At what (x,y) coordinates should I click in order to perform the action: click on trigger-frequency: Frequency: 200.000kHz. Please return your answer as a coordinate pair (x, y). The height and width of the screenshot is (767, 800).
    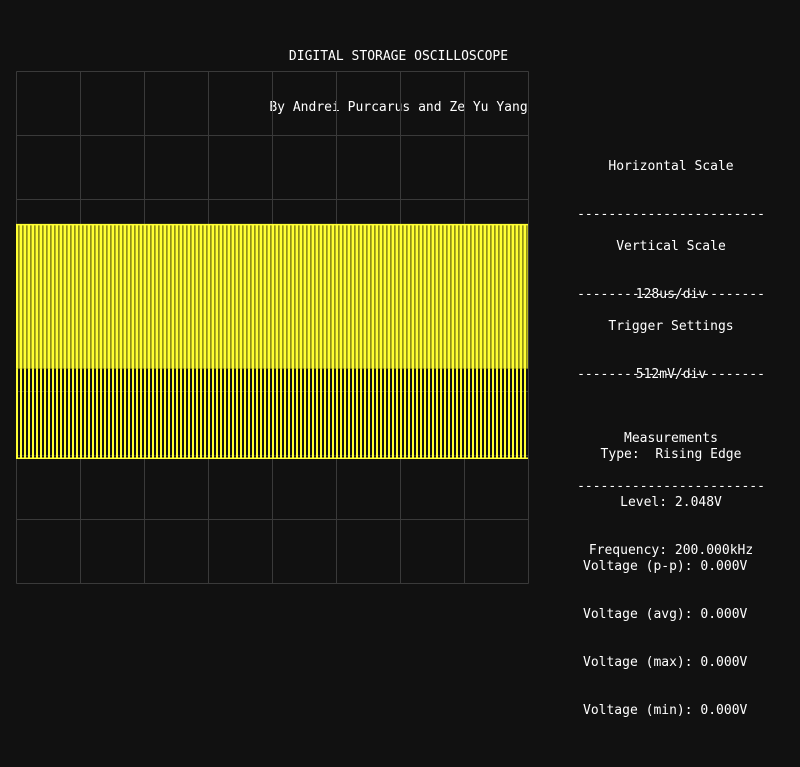
    Looking at the image, I should click on (671, 550).